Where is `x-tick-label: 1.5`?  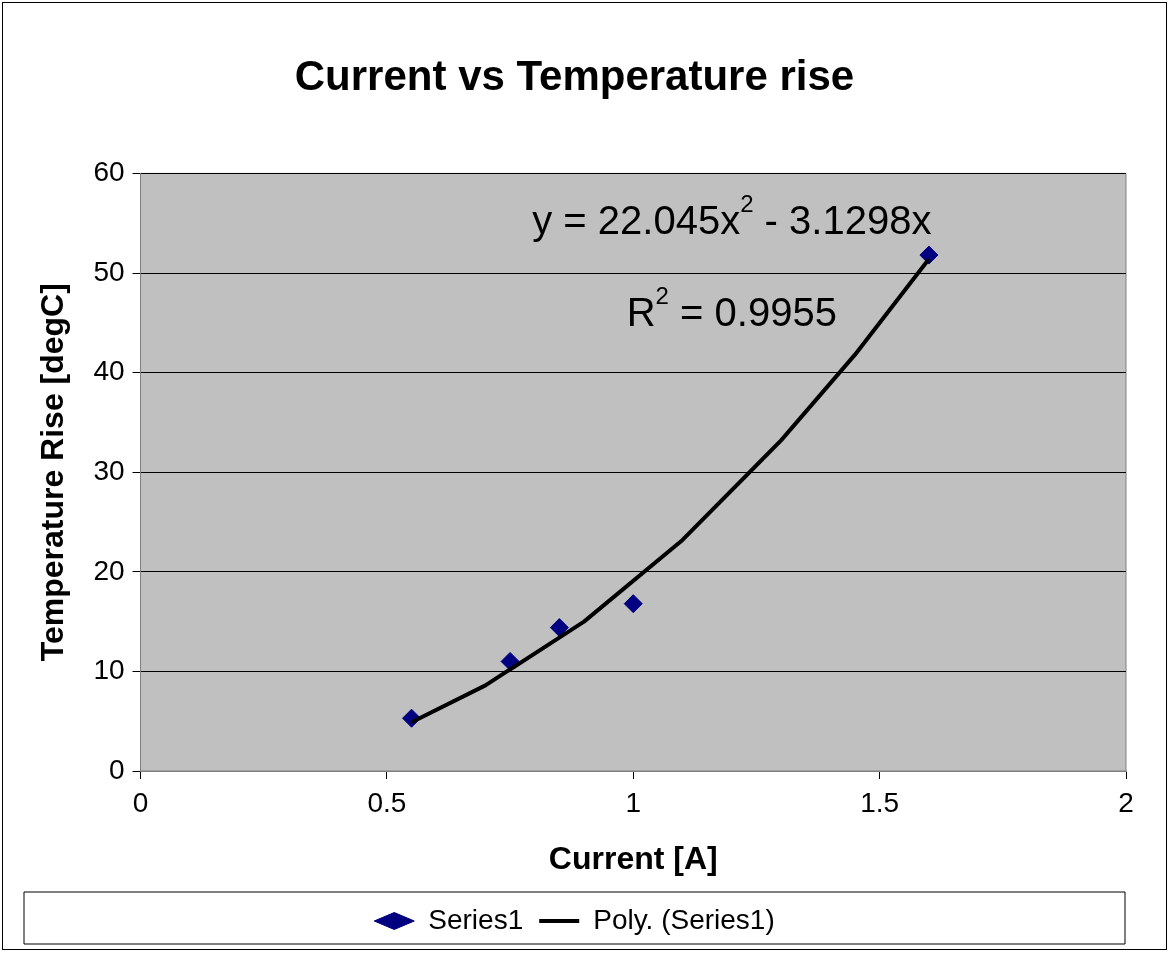
x-tick-label: 1.5 is located at coordinates (880, 802).